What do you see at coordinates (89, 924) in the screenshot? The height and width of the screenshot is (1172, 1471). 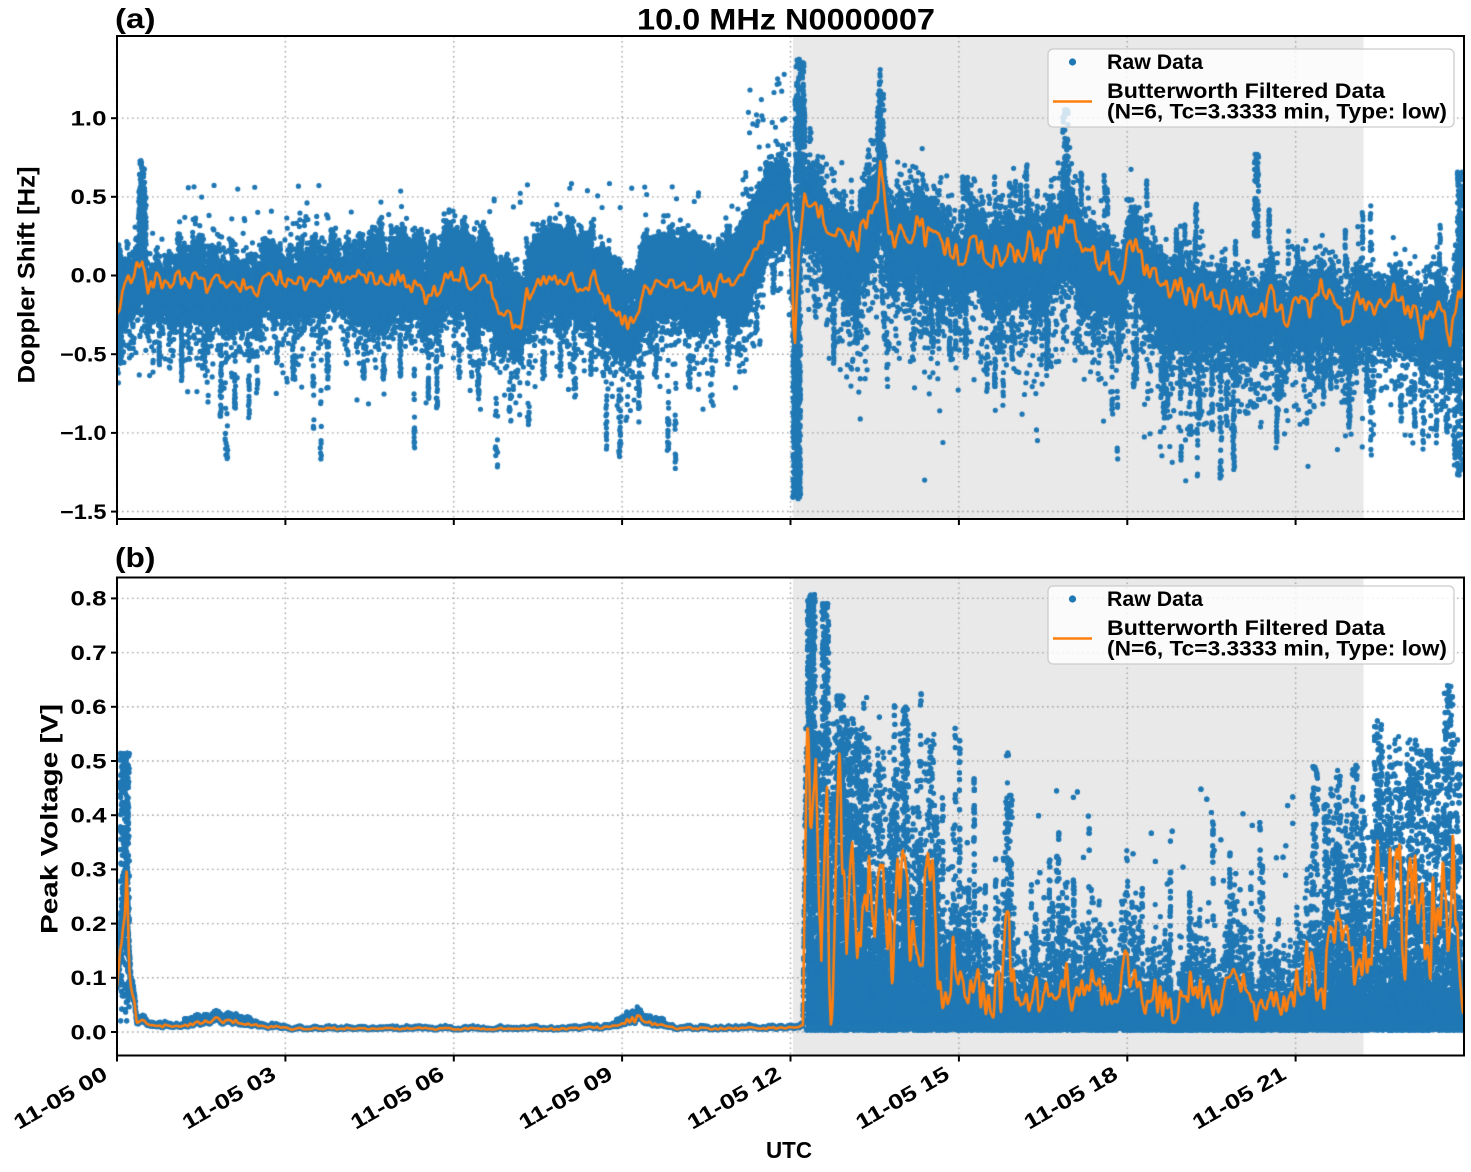 I see `svg-text: 0.2` at bounding box center [89, 924].